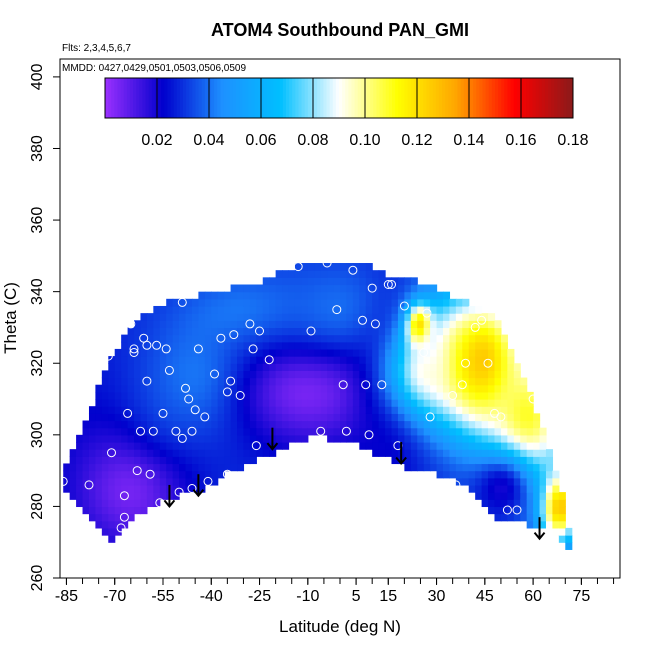  What do you see at coordinates (37, 363) in the screenshot?
I see `y-tick-label: 320` at bounding box center [37, 363].